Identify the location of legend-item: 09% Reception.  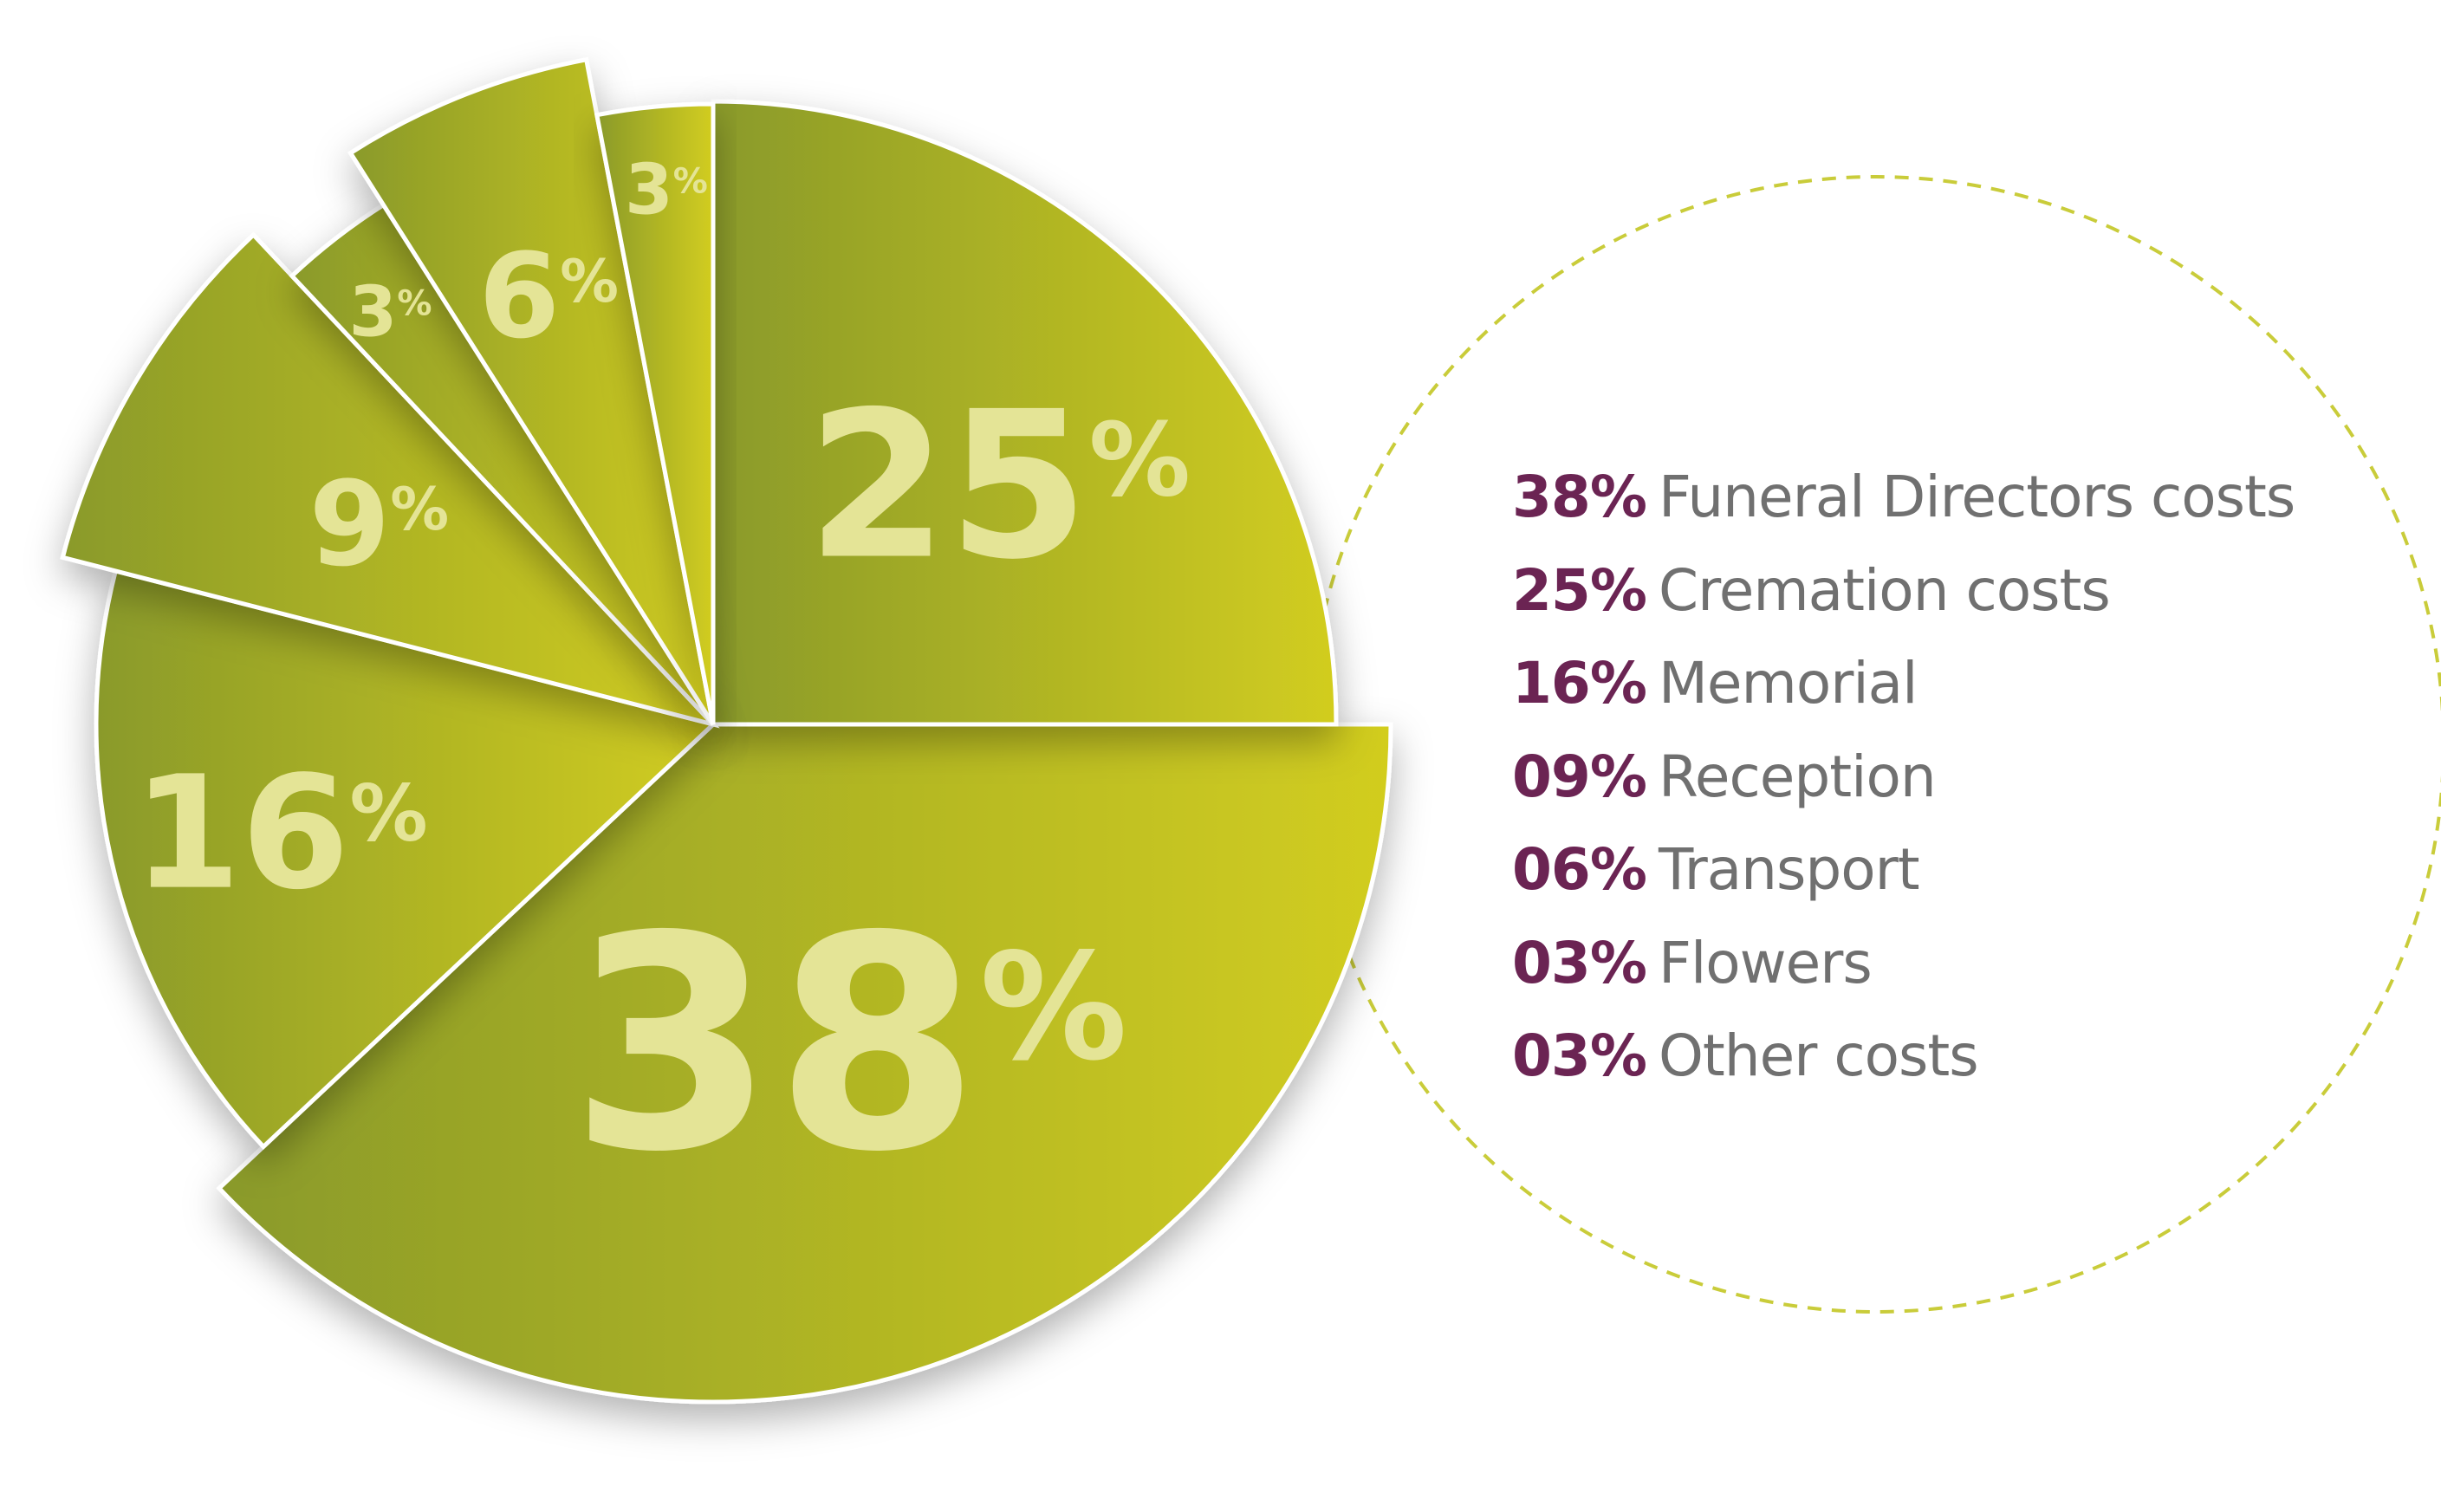
(1903, 777).